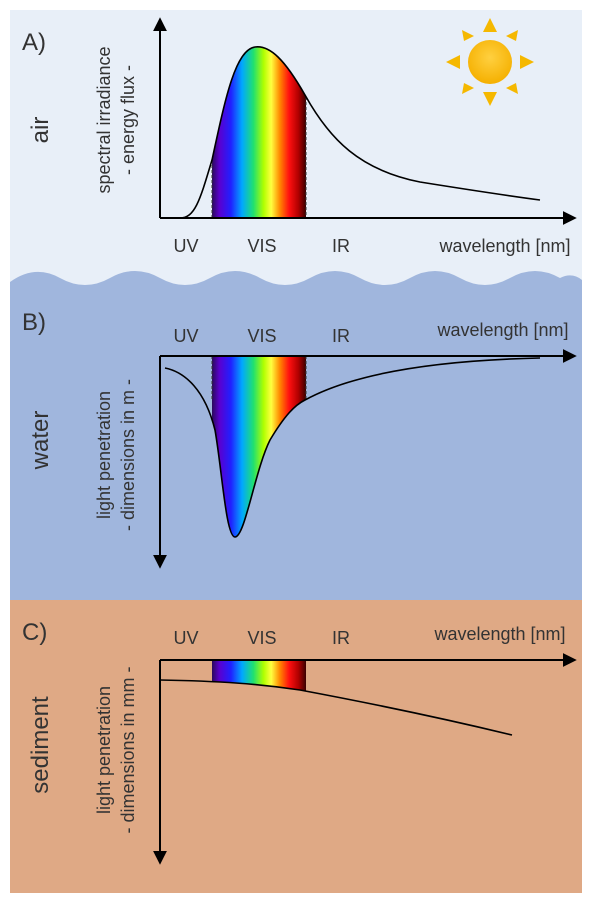 The image size is (592, 903). What do you see at coordinates (104, 119) in the screenshot?
I see `y-axis-label: spectral irradiance` at bounding box center [104, 119].